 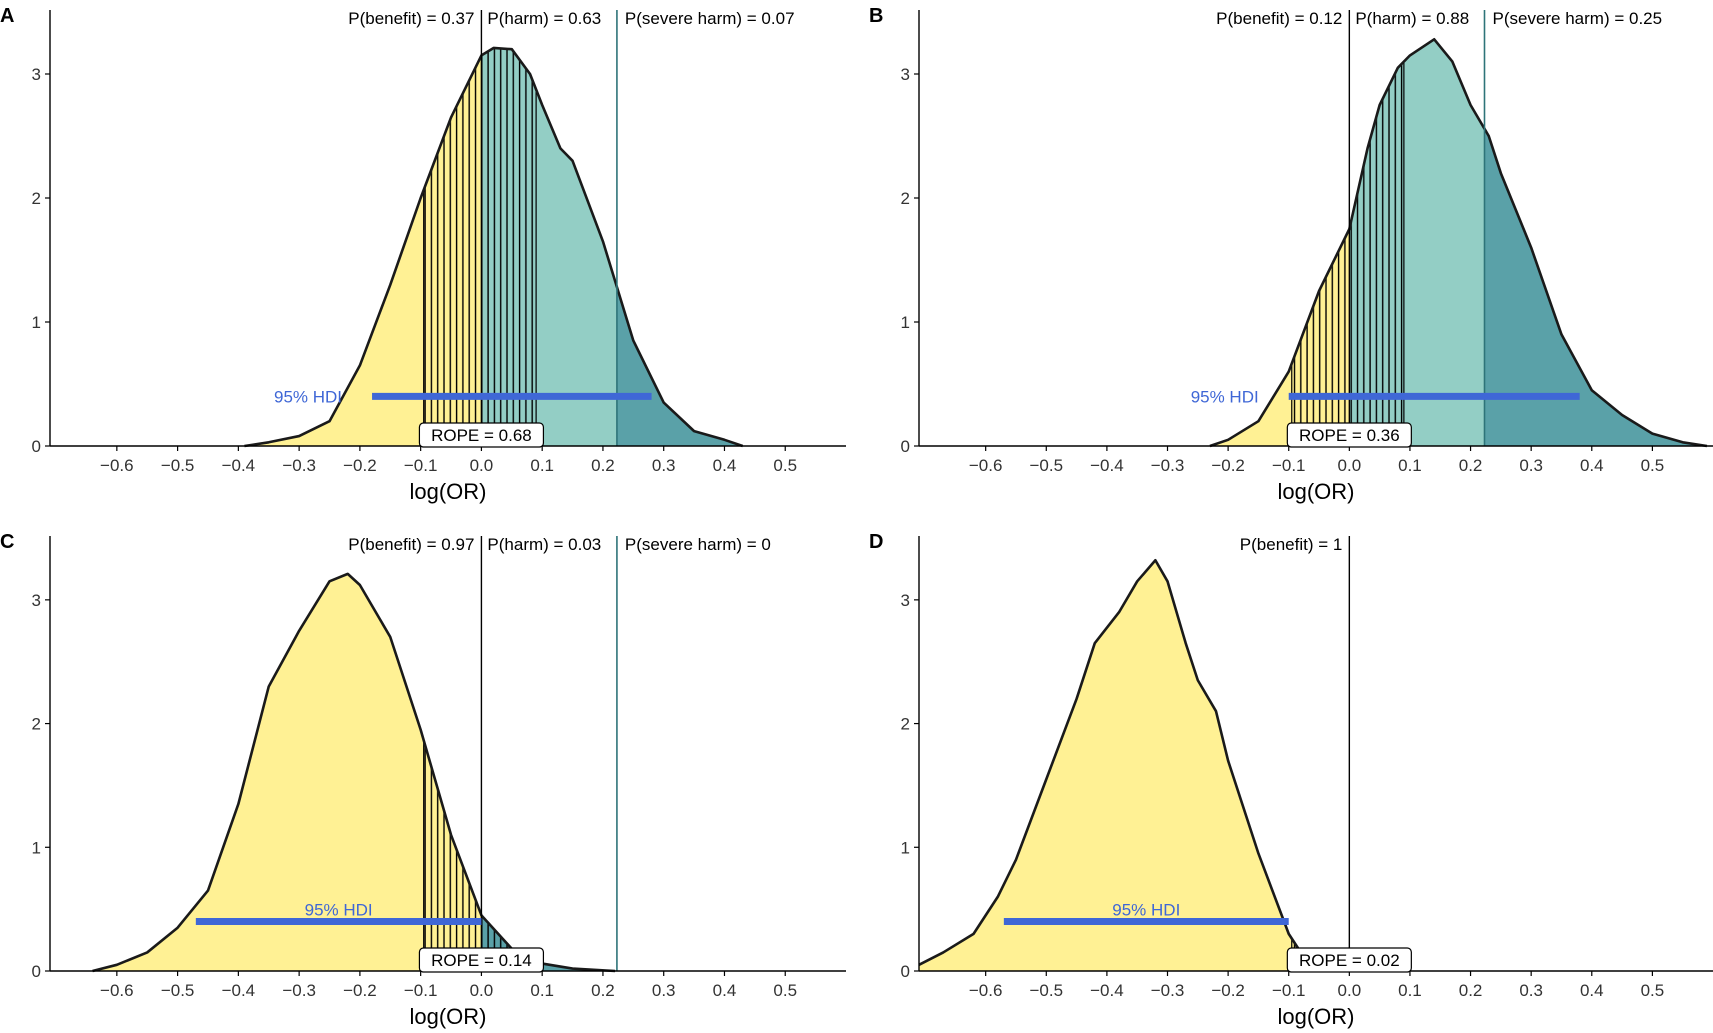 What do you see at coordinates (544, 544) in the screenshot?
I see `p-harm-label: P(harm) = 0.03` at bounding box center [544, 544].